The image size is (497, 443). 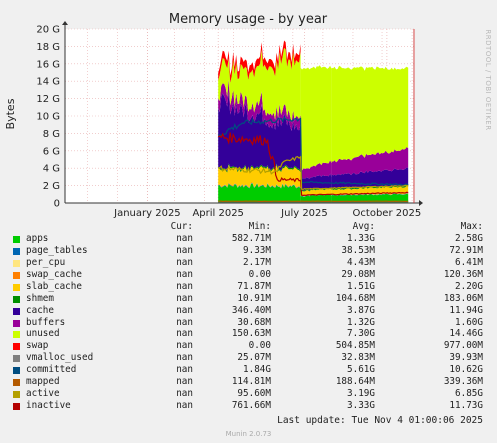 What do you see at coordinates (48, 30) in the screenshot?
I see `y-tick-label: 20 G` at bounding box center [48, 30].